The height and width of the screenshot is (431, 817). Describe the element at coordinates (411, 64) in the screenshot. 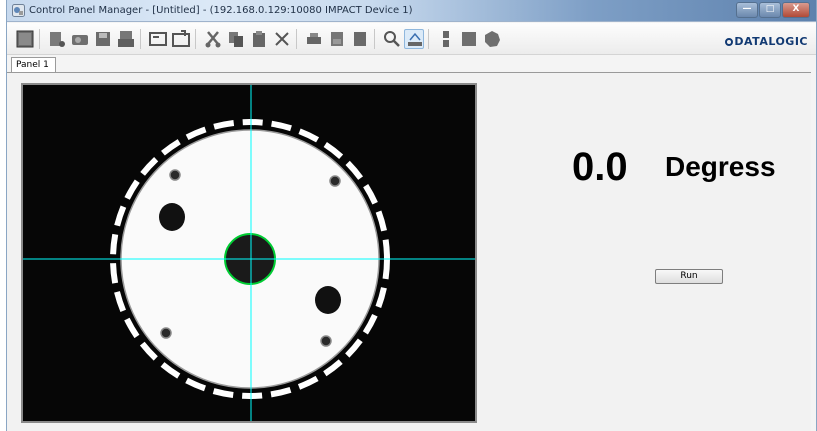

I see `tab-bar: Panel 1` at that location.